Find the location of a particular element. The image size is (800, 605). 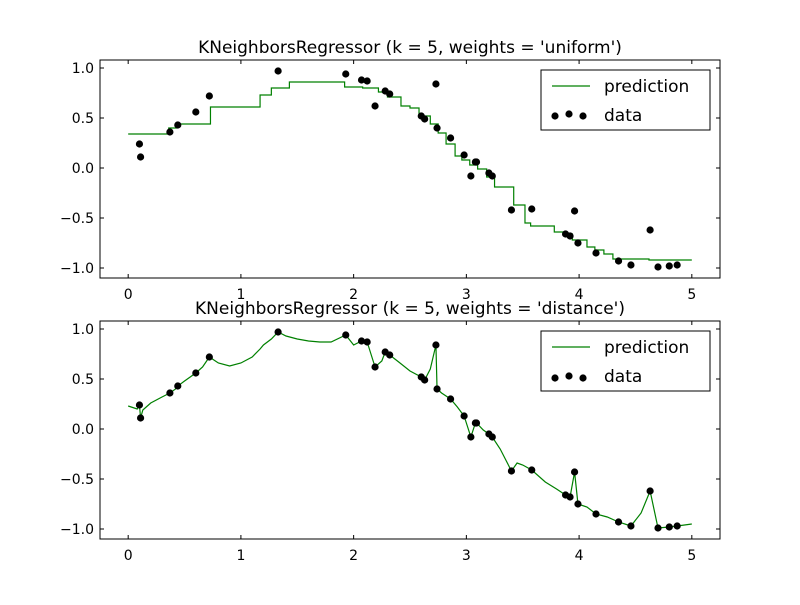

legend-data-label: data is located at coordinates (623, 116).